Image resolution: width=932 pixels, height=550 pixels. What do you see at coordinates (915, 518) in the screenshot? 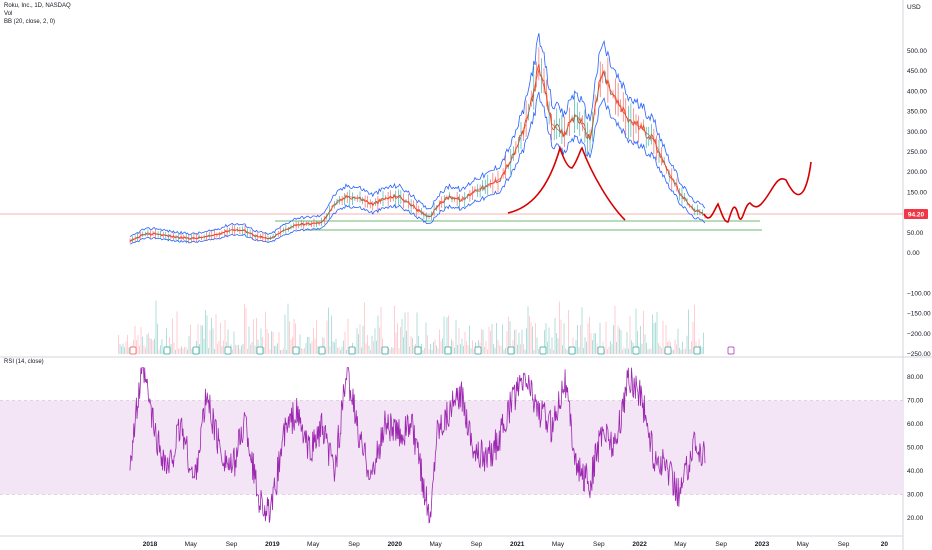
I see `rsi-tick-label: 20.00` at bounding box center [915, 518].